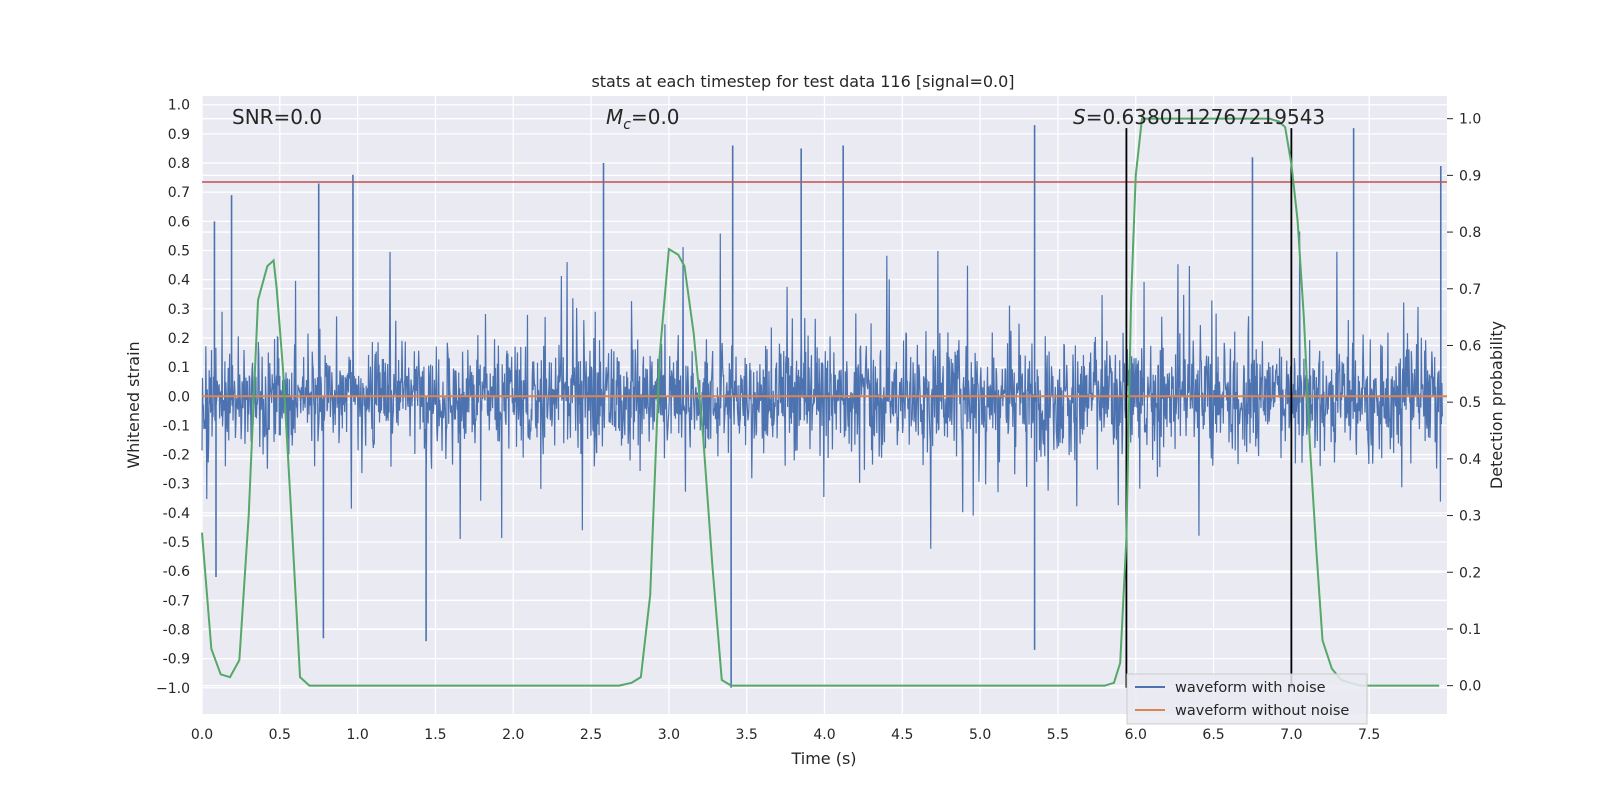  I want to click on y-axis-label: Whitened strain, so click(133, 404).